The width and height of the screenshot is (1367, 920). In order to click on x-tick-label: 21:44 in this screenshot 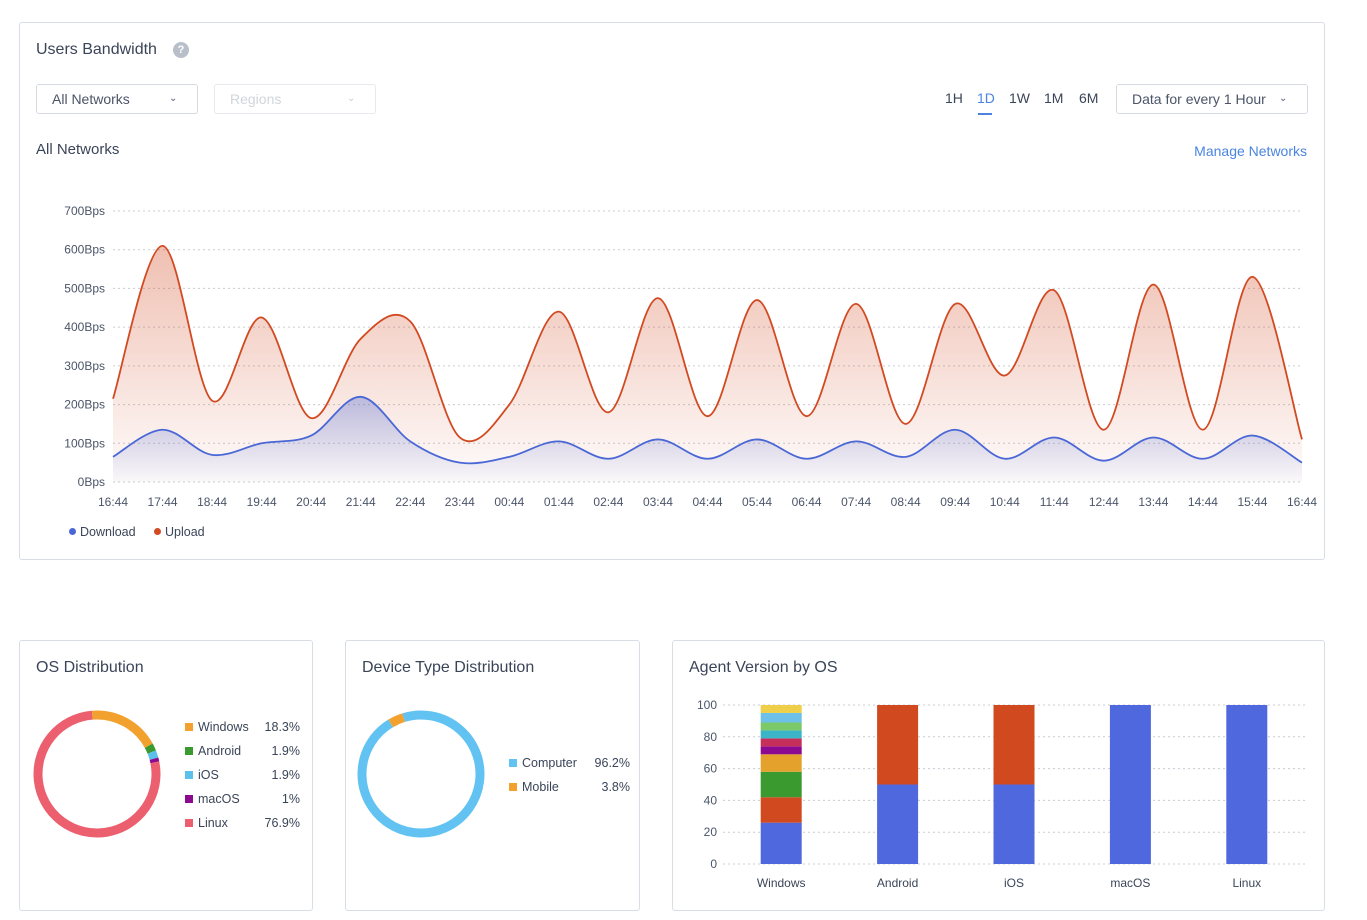, I will do `click(361, 502)`.